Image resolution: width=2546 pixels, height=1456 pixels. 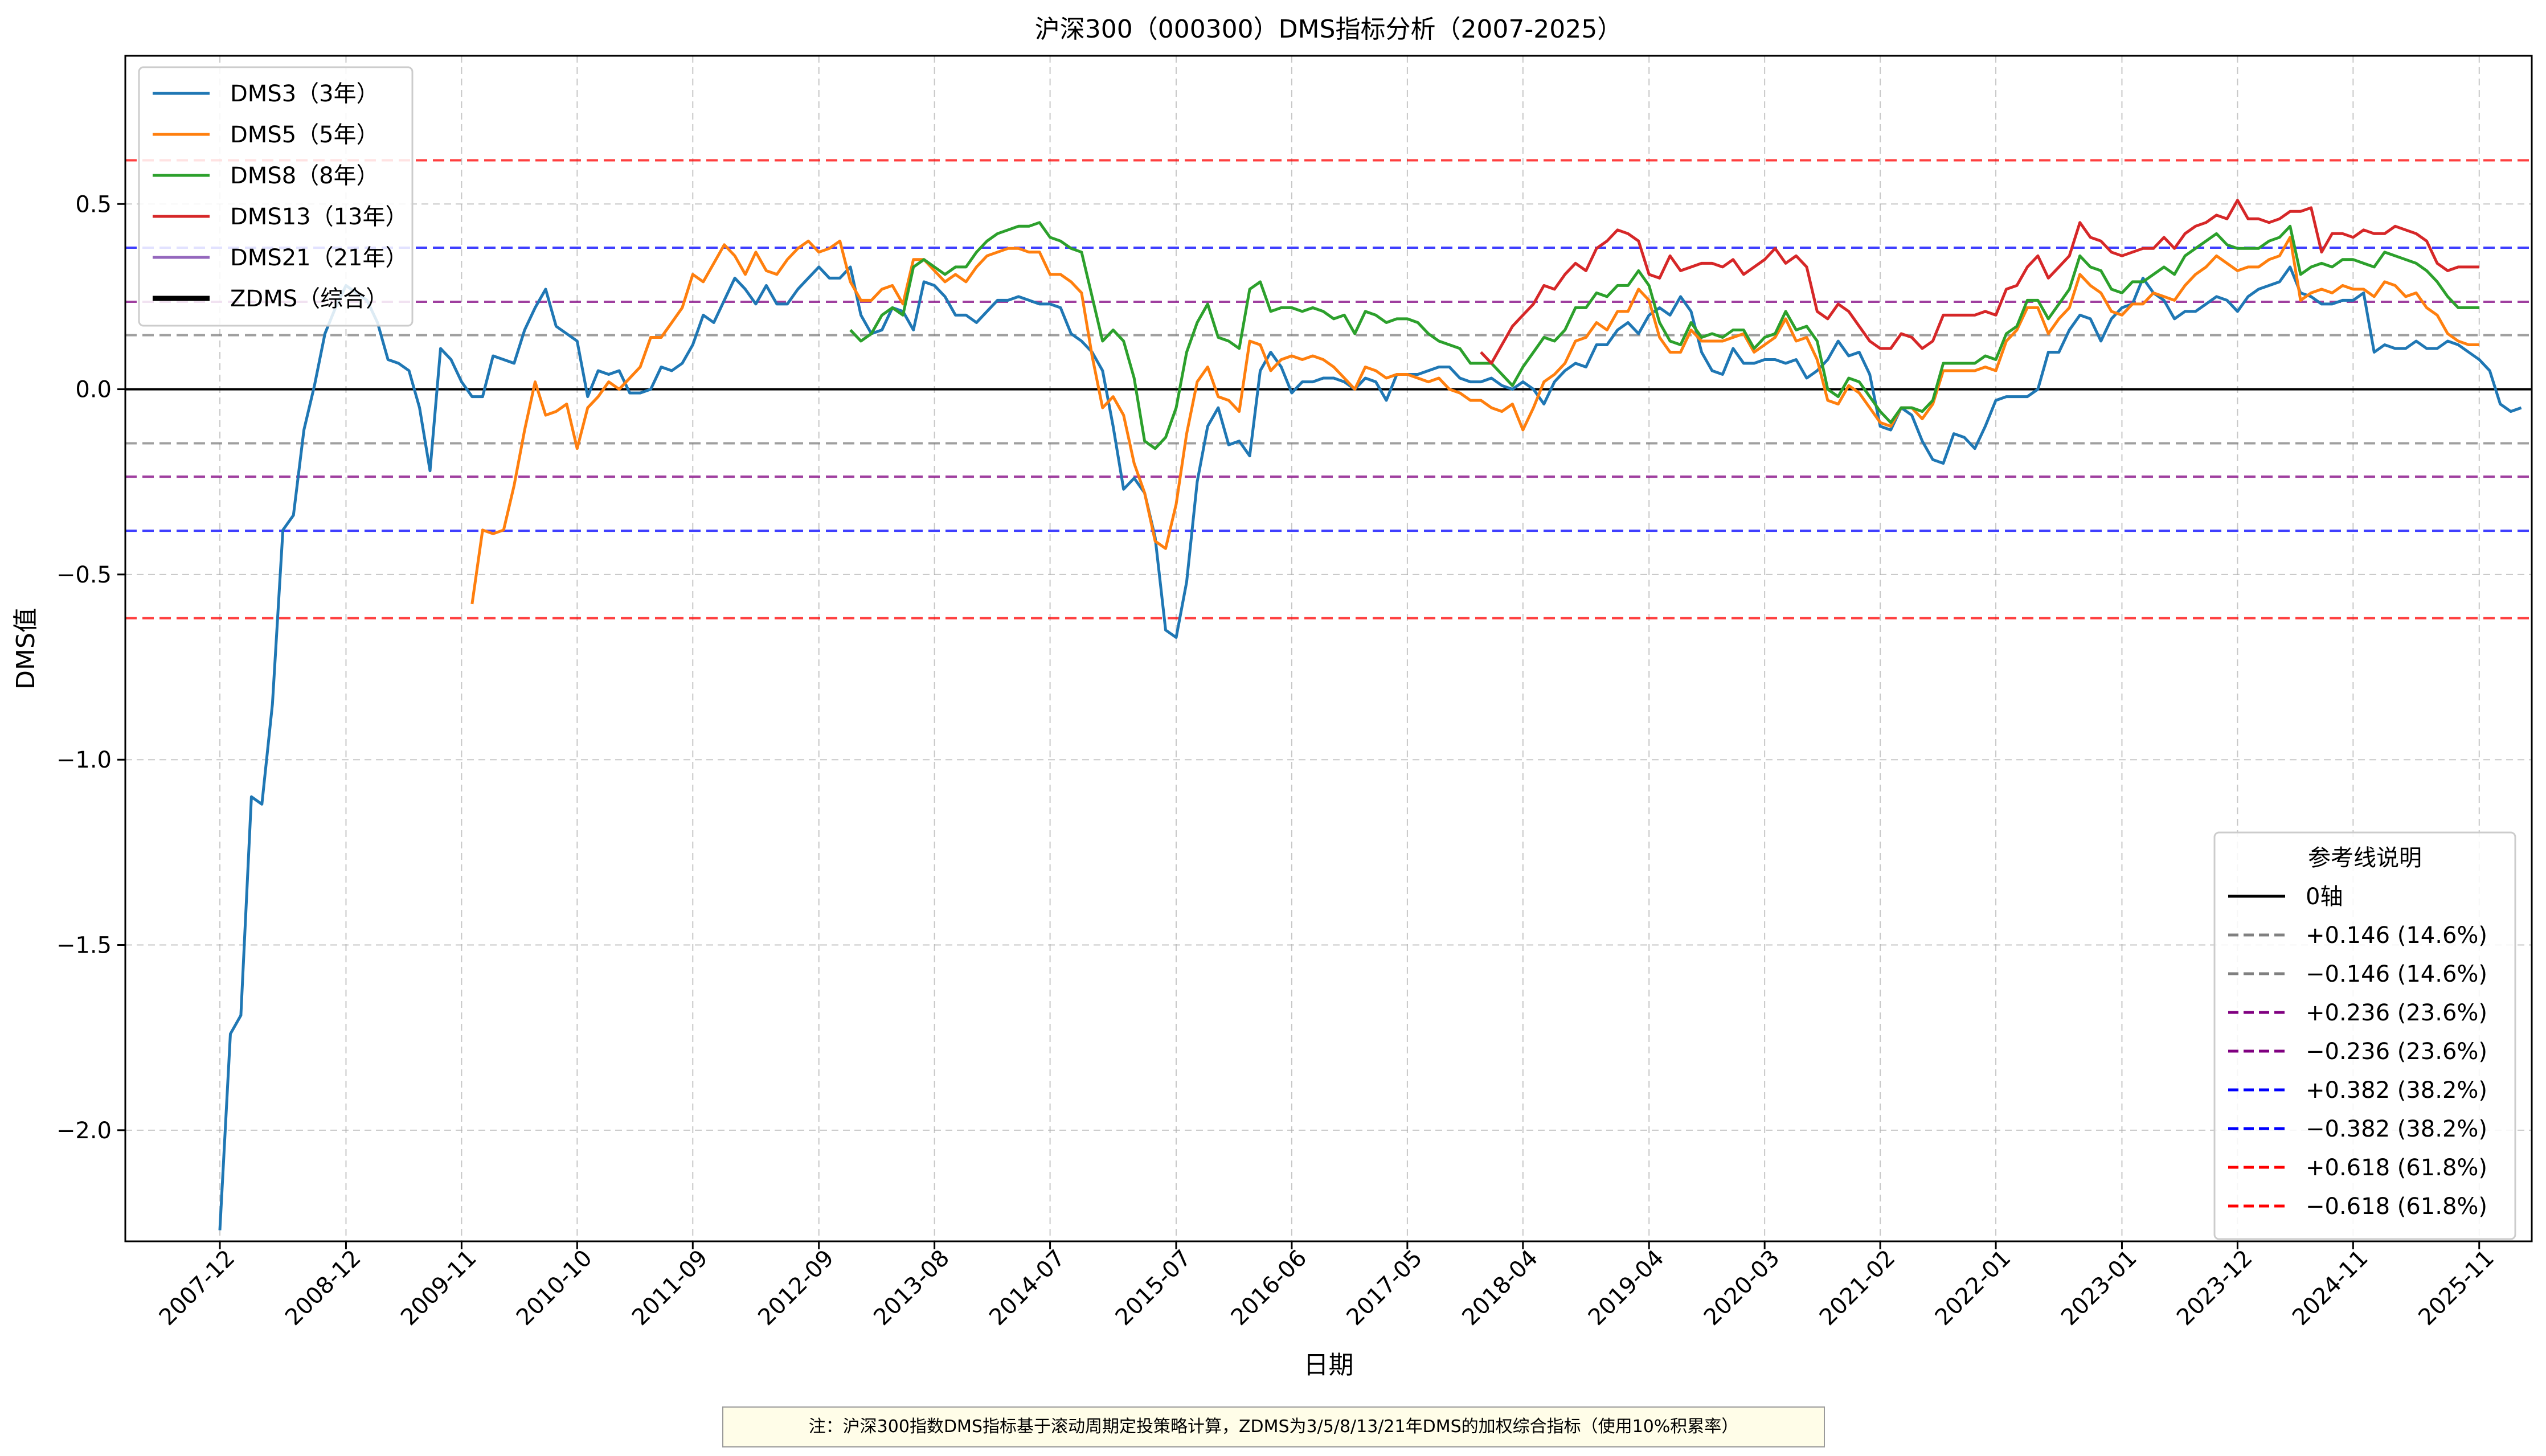 What do you see at coordinates (309, 299) in the screenshot?
I see `legend-label: ZDMS（综合）` at bounding box center [309, 299].